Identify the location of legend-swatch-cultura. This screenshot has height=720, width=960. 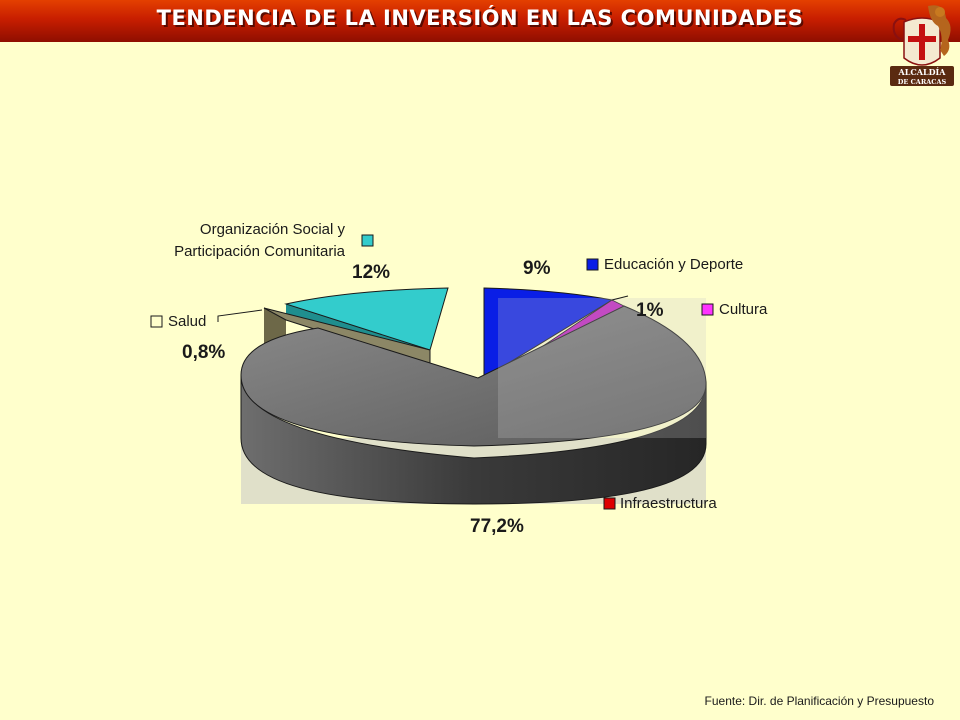
(707, 309).